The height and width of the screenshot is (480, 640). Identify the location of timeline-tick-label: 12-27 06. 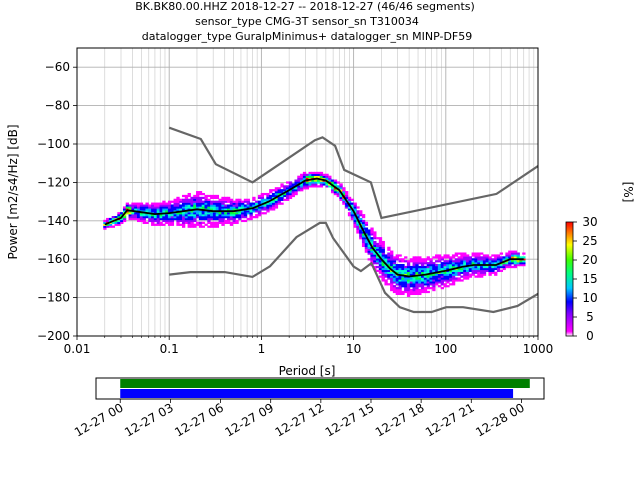
(199, 419).